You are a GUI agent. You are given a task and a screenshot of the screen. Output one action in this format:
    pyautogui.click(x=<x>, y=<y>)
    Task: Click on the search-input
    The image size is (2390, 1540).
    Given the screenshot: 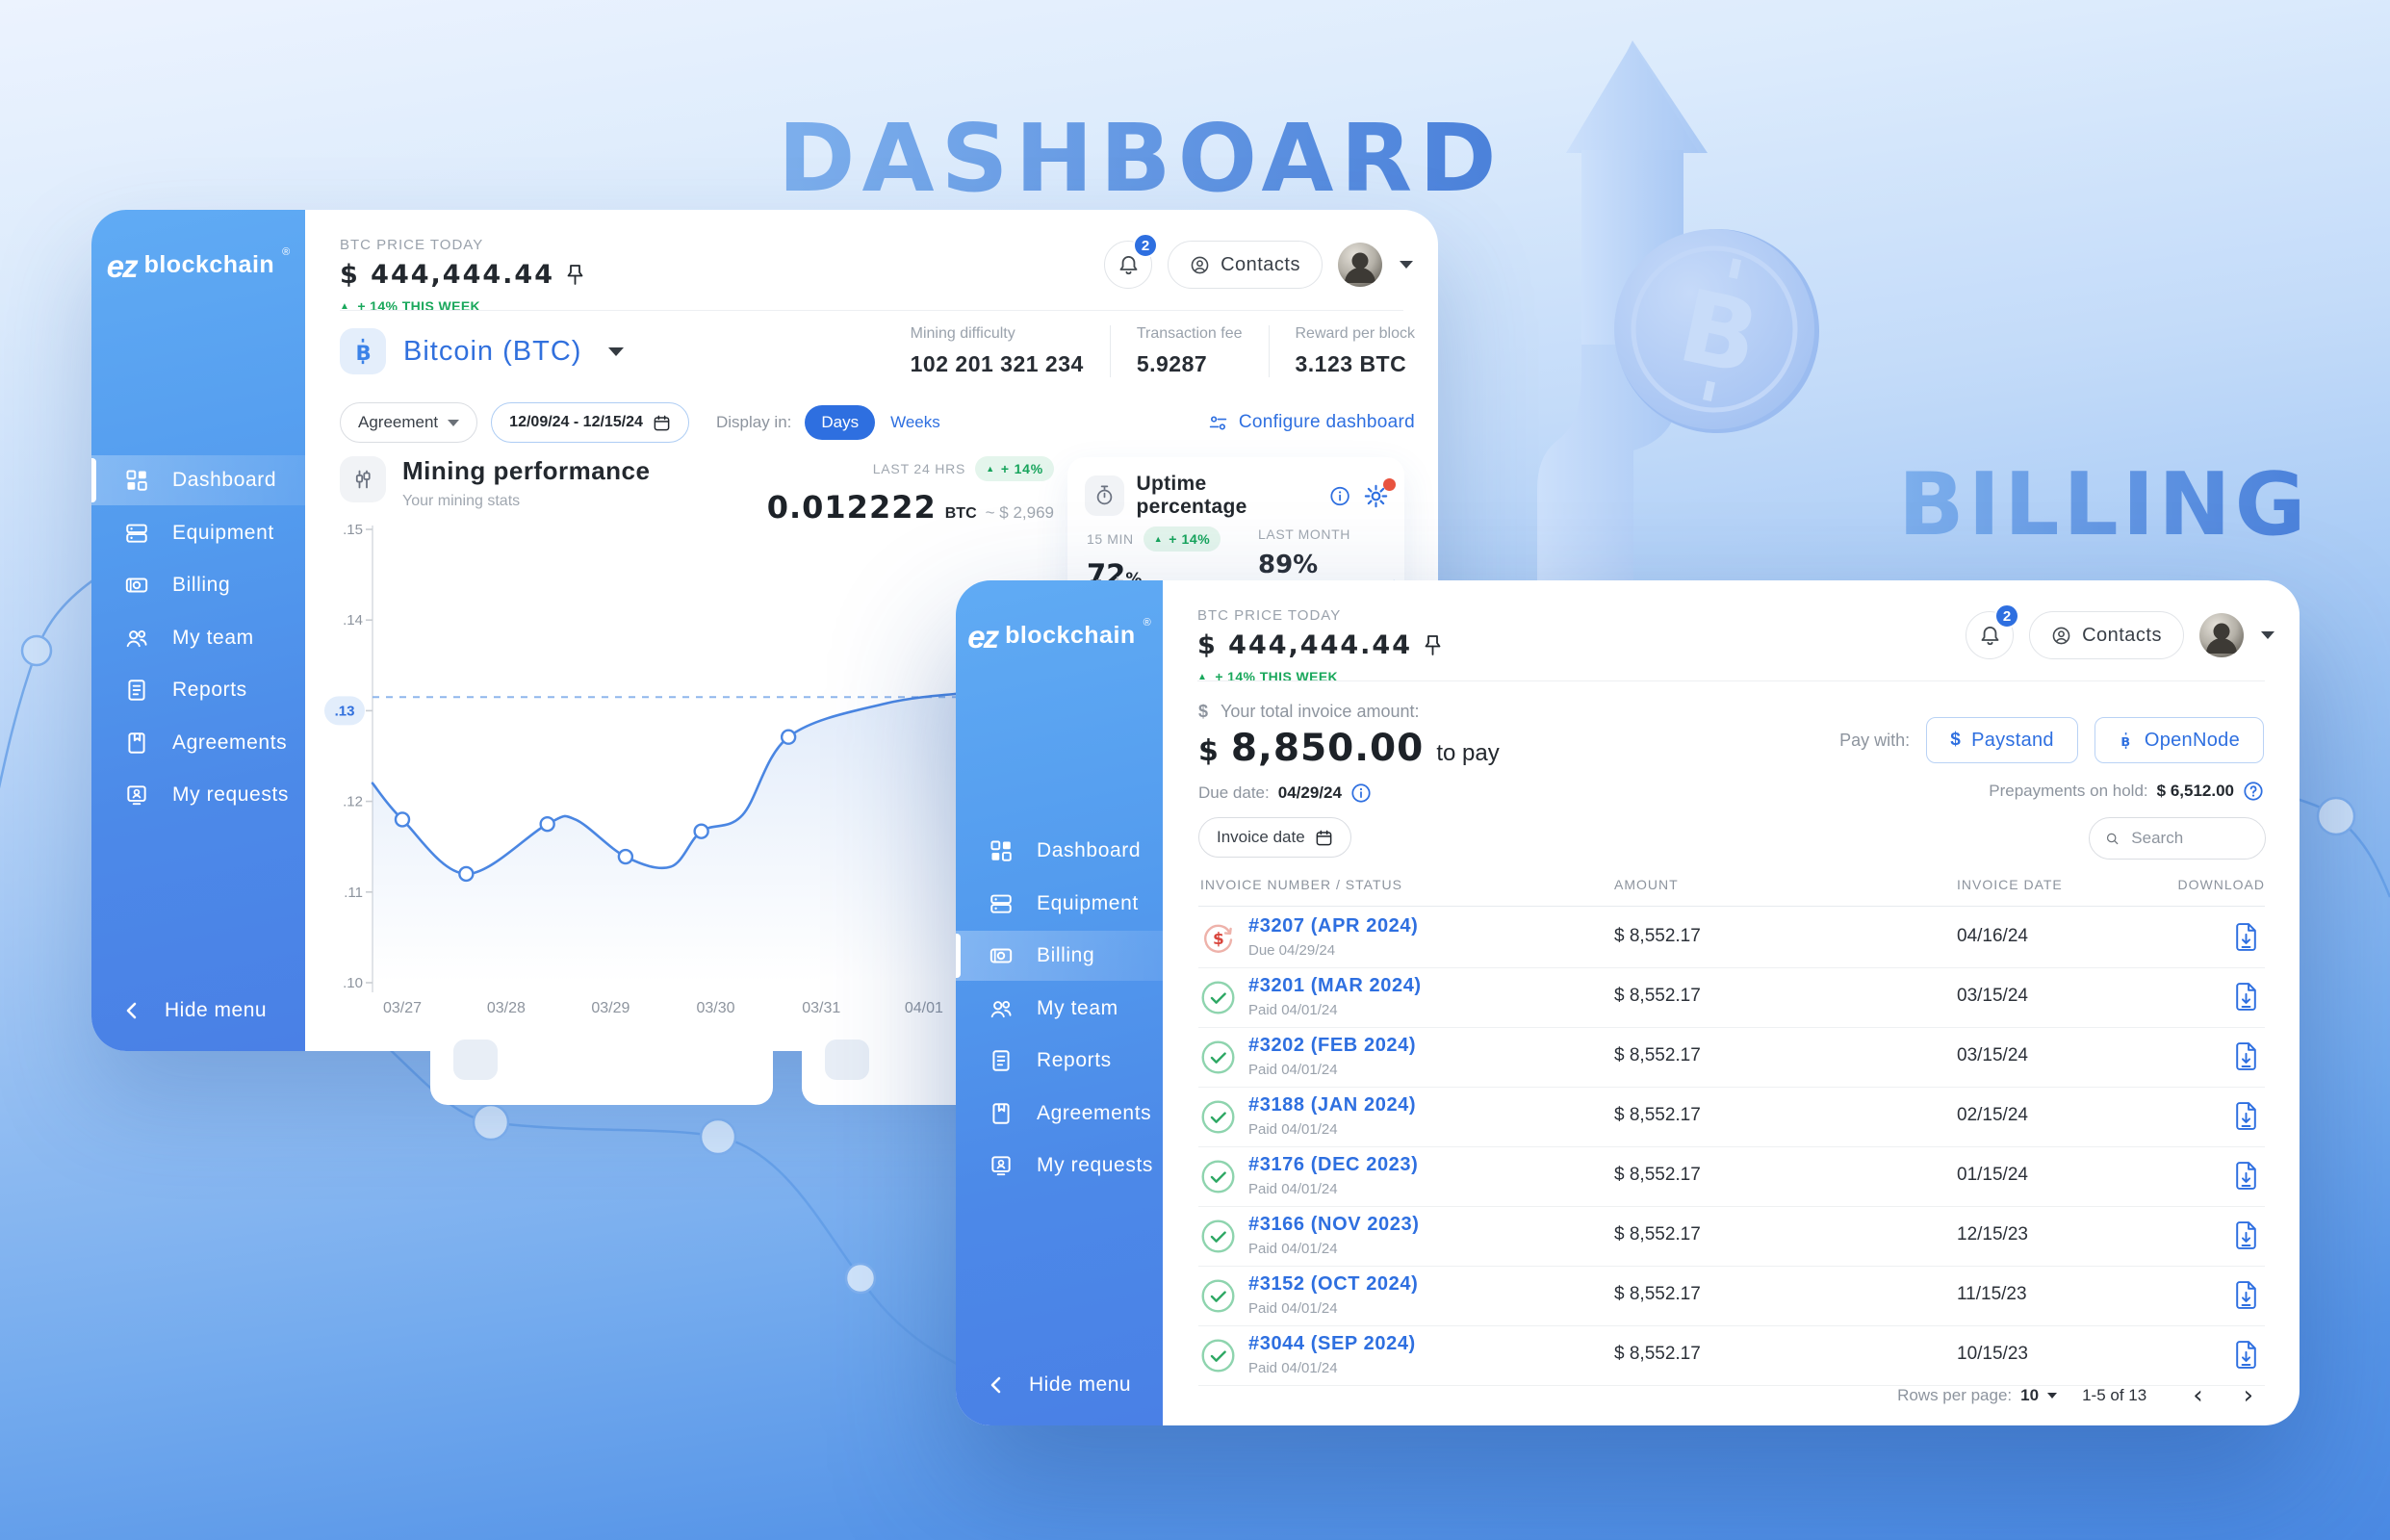 What is the action you would take?
    pyautogui.click(x=2189, y=838)
    